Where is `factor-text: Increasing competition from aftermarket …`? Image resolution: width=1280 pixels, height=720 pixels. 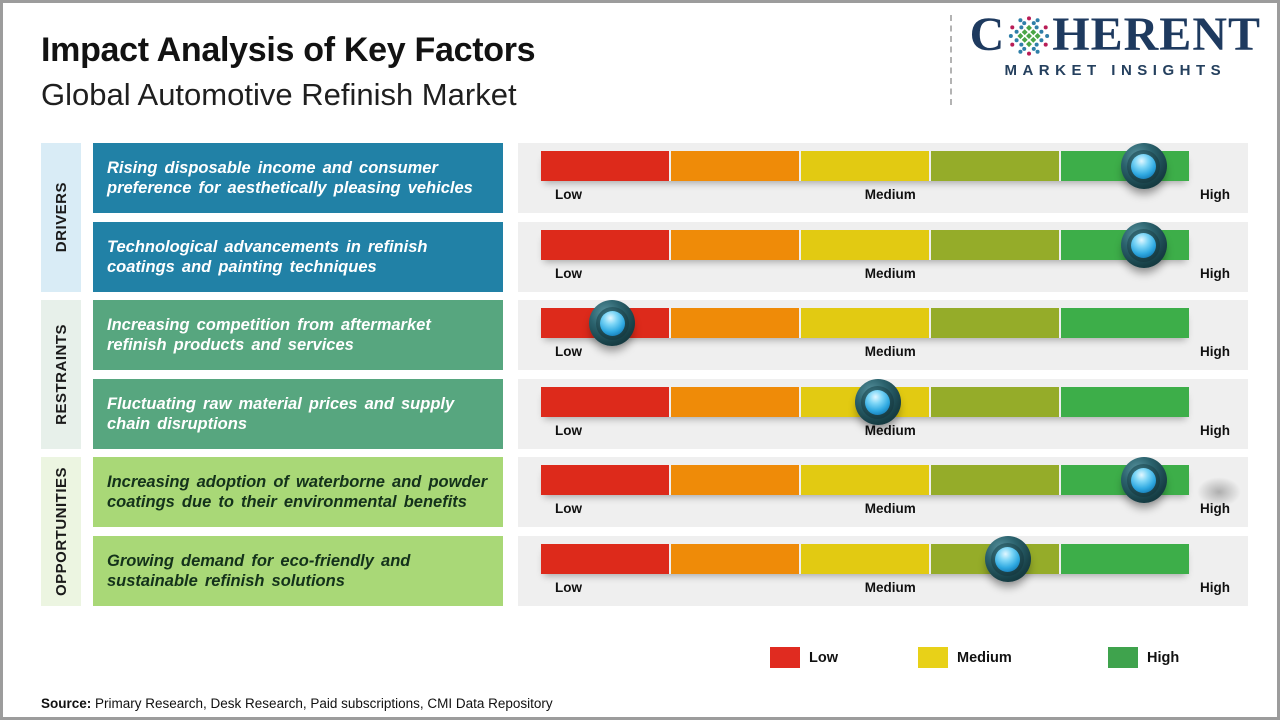
factor-text: Increasing competition from aftermarket … is located at coordinates (298, 335).